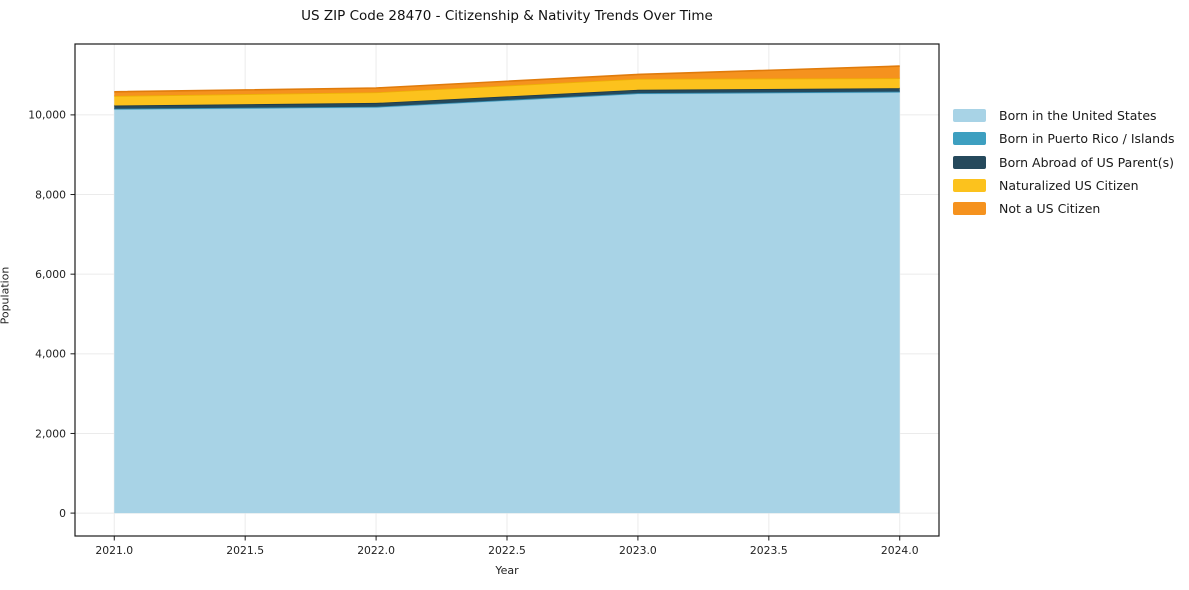 The image size is (1189, 590). I want to click on y-tick-label: 4,000, so click(50, 354).